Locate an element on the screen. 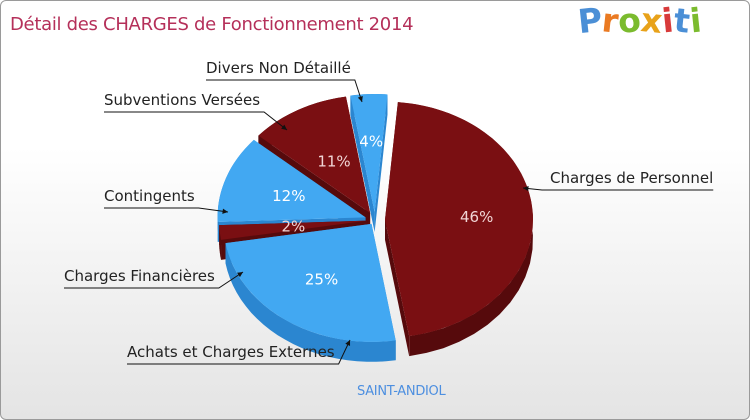 The height and width of the screenshot is (420, 750). slice-category-label: Contingents is located at coordinates (149, 196).